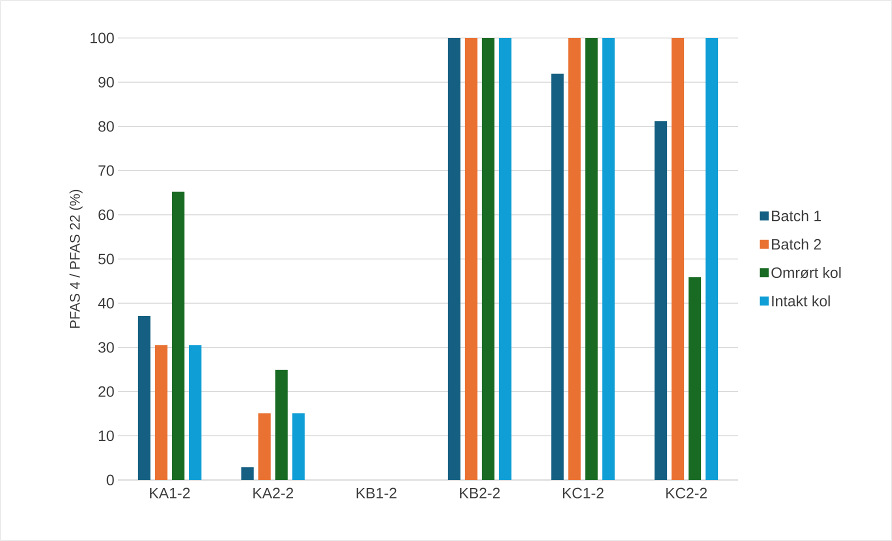  Describe the element at coordinates (76, 259) in the screenshot. I see `y-axis-title: PFAS 4 / PFAS 22 (%)` at that location.